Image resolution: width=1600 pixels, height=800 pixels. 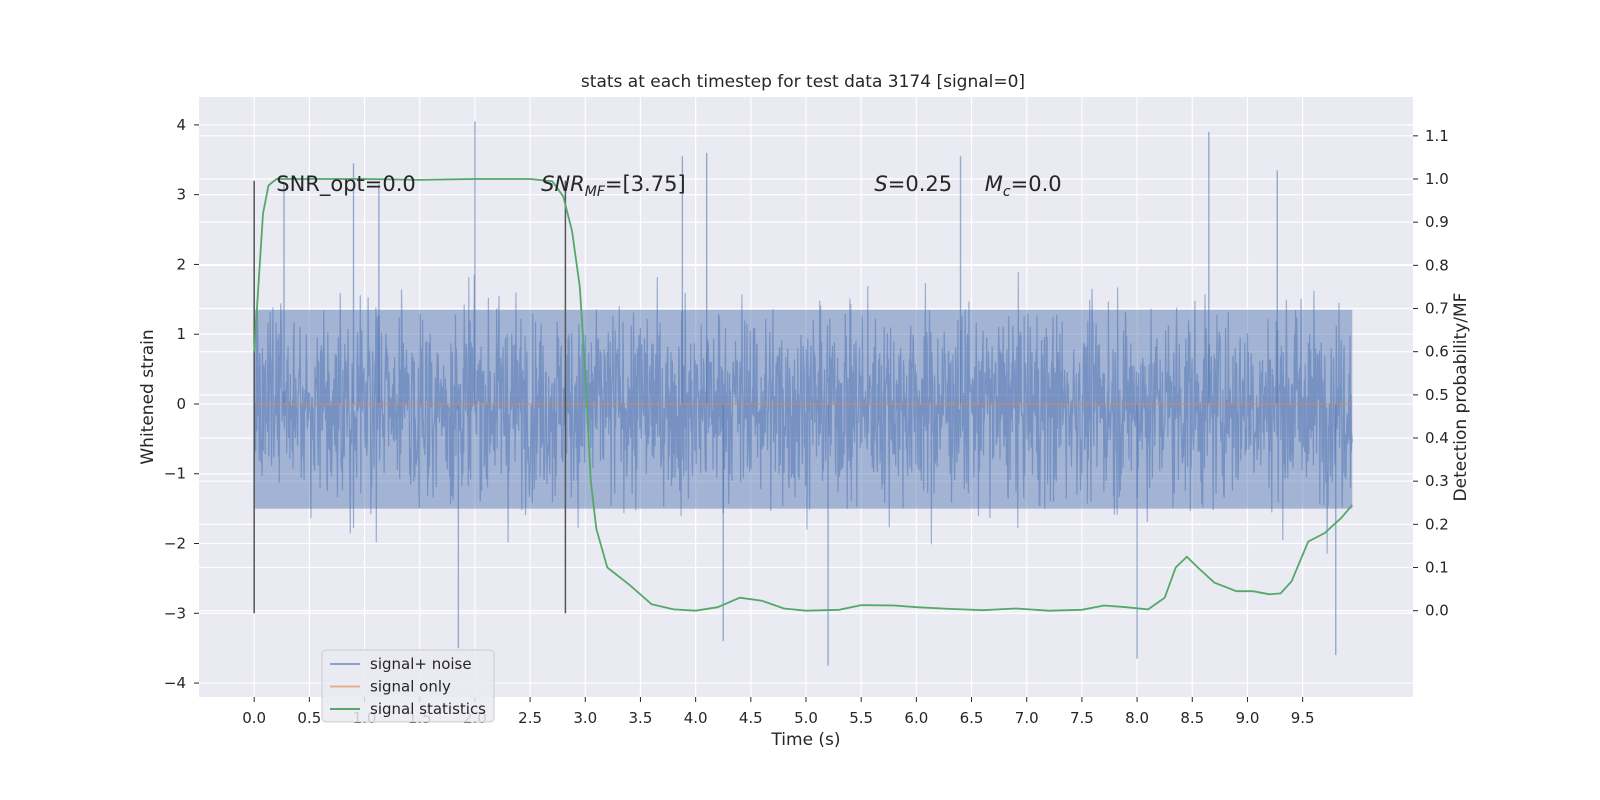 I want to click on x-tick-label: 8.5, so click(x=1192, y=718).